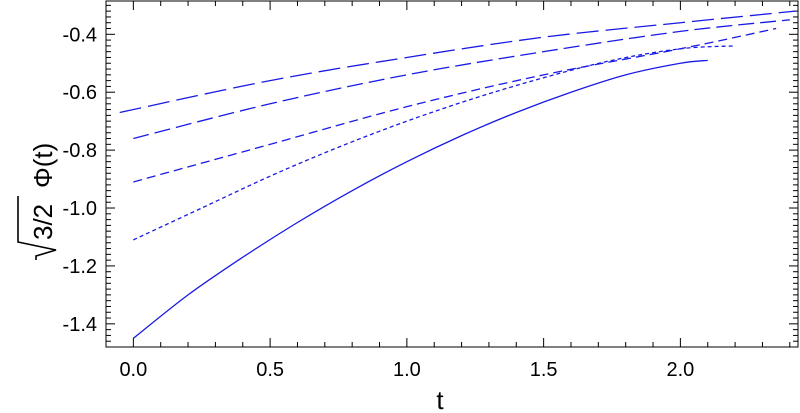 The height and width of the screenshot is (413, 800). Describe the element at coordinates (43, 165) in the screenshot. I see `y-axis-label-function: Φ(t)` at that location.